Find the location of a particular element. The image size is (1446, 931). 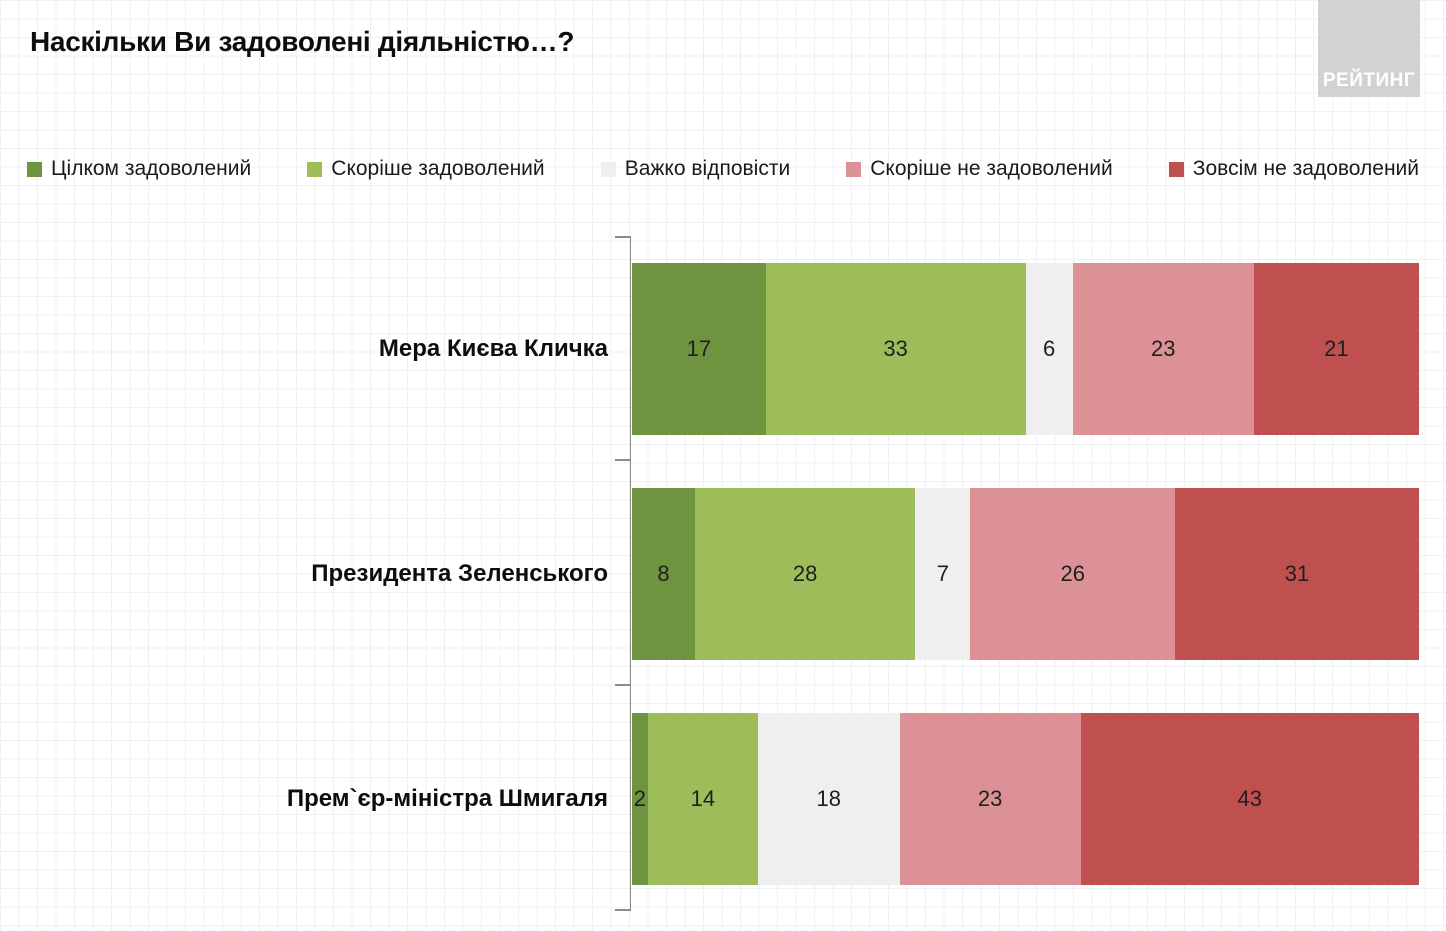

legend-item-rather-unsatisfied: Скоріше не задоволений is located at coordinates (979, 169).